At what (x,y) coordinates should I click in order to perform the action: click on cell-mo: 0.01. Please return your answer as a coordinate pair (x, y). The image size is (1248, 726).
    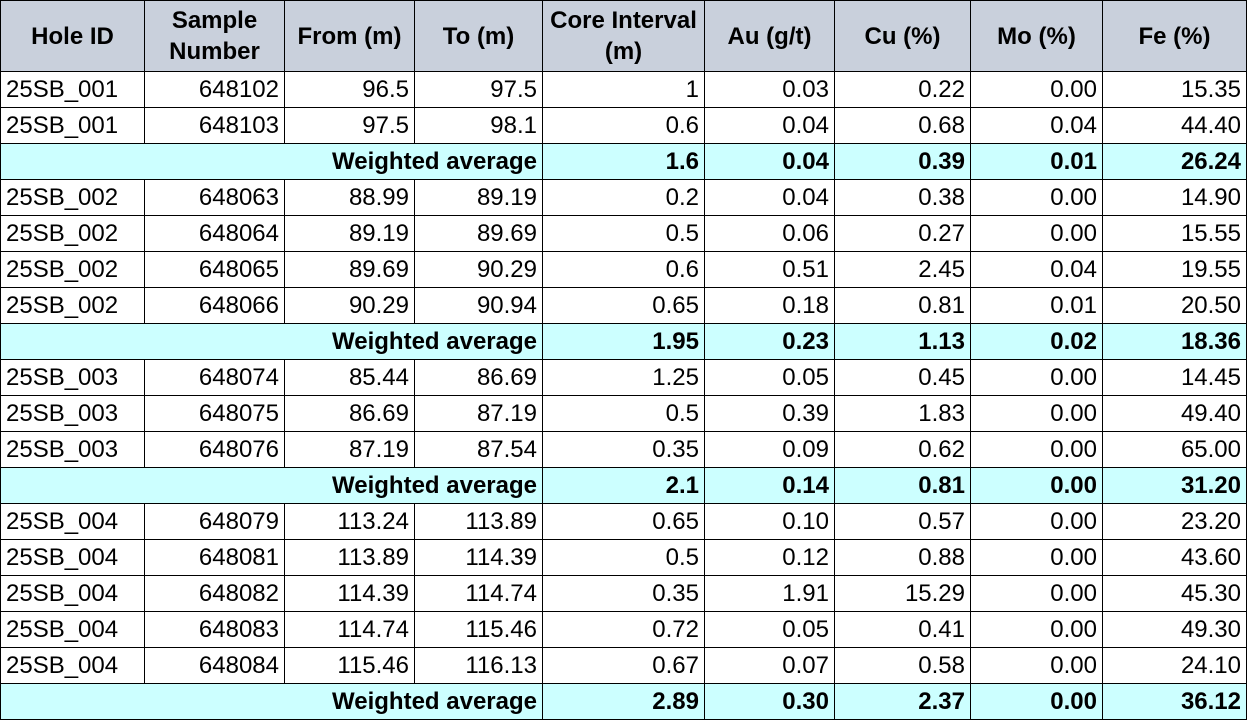
    Looking at the image, I should click on (1036, 305).